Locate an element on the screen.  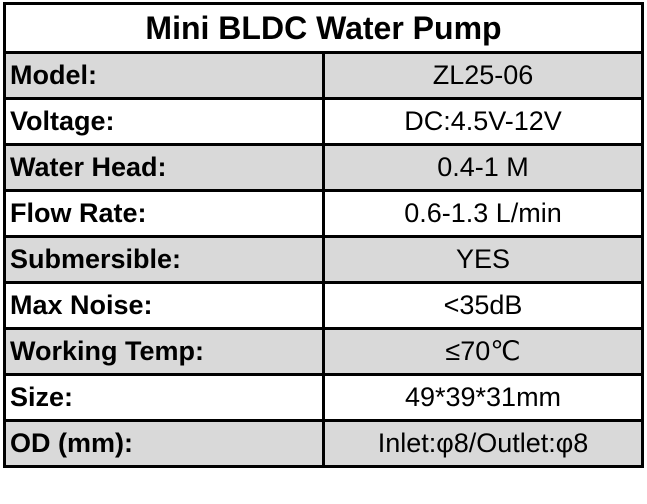
spec-row: Submersible: YES is located at coordinates (323, 259).